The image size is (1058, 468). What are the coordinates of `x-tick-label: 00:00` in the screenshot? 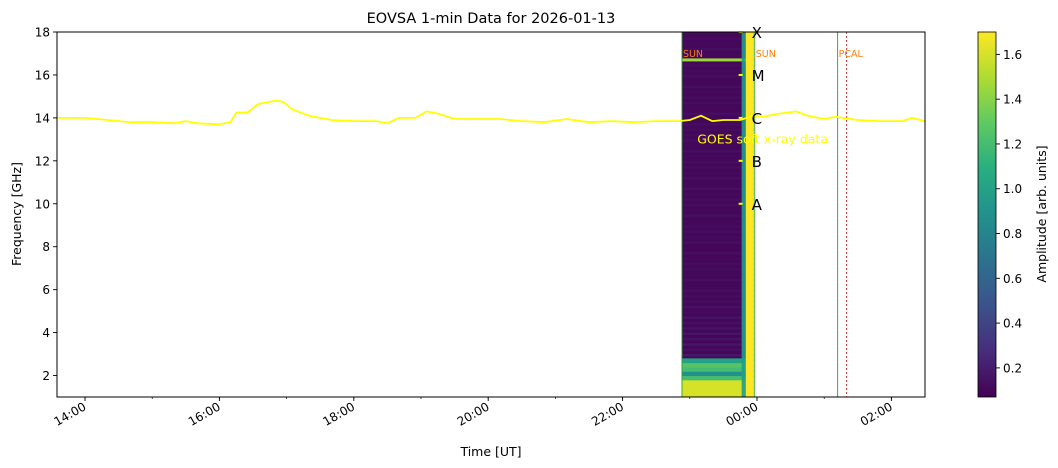 It's located at (742, 413).